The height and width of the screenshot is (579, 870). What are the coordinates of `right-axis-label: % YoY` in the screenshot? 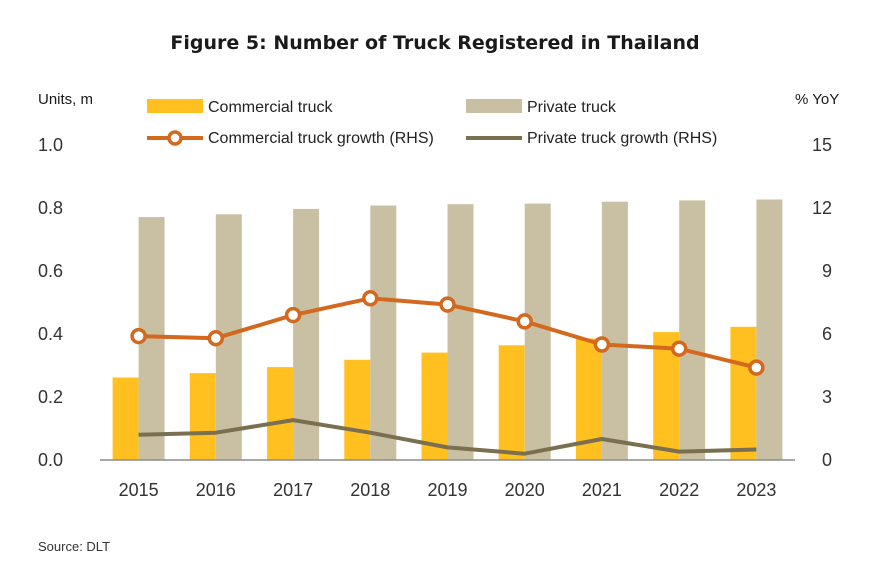 It's located at (817, 99).